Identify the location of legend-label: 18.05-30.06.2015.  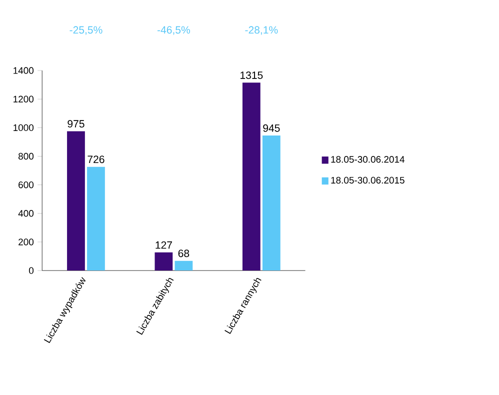
(367, 180).